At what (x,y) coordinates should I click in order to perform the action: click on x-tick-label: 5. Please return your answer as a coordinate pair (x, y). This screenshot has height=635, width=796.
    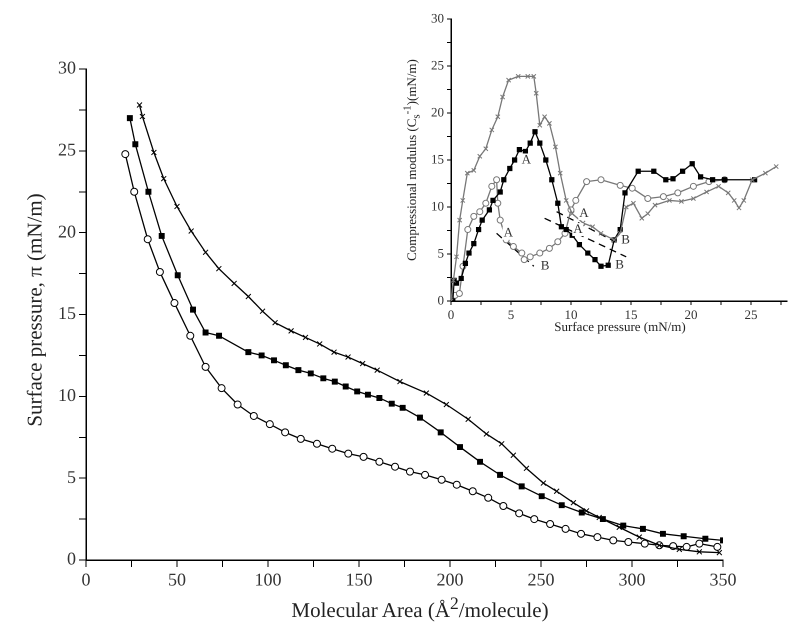
    Looking at the image, I should click on (511, 314).